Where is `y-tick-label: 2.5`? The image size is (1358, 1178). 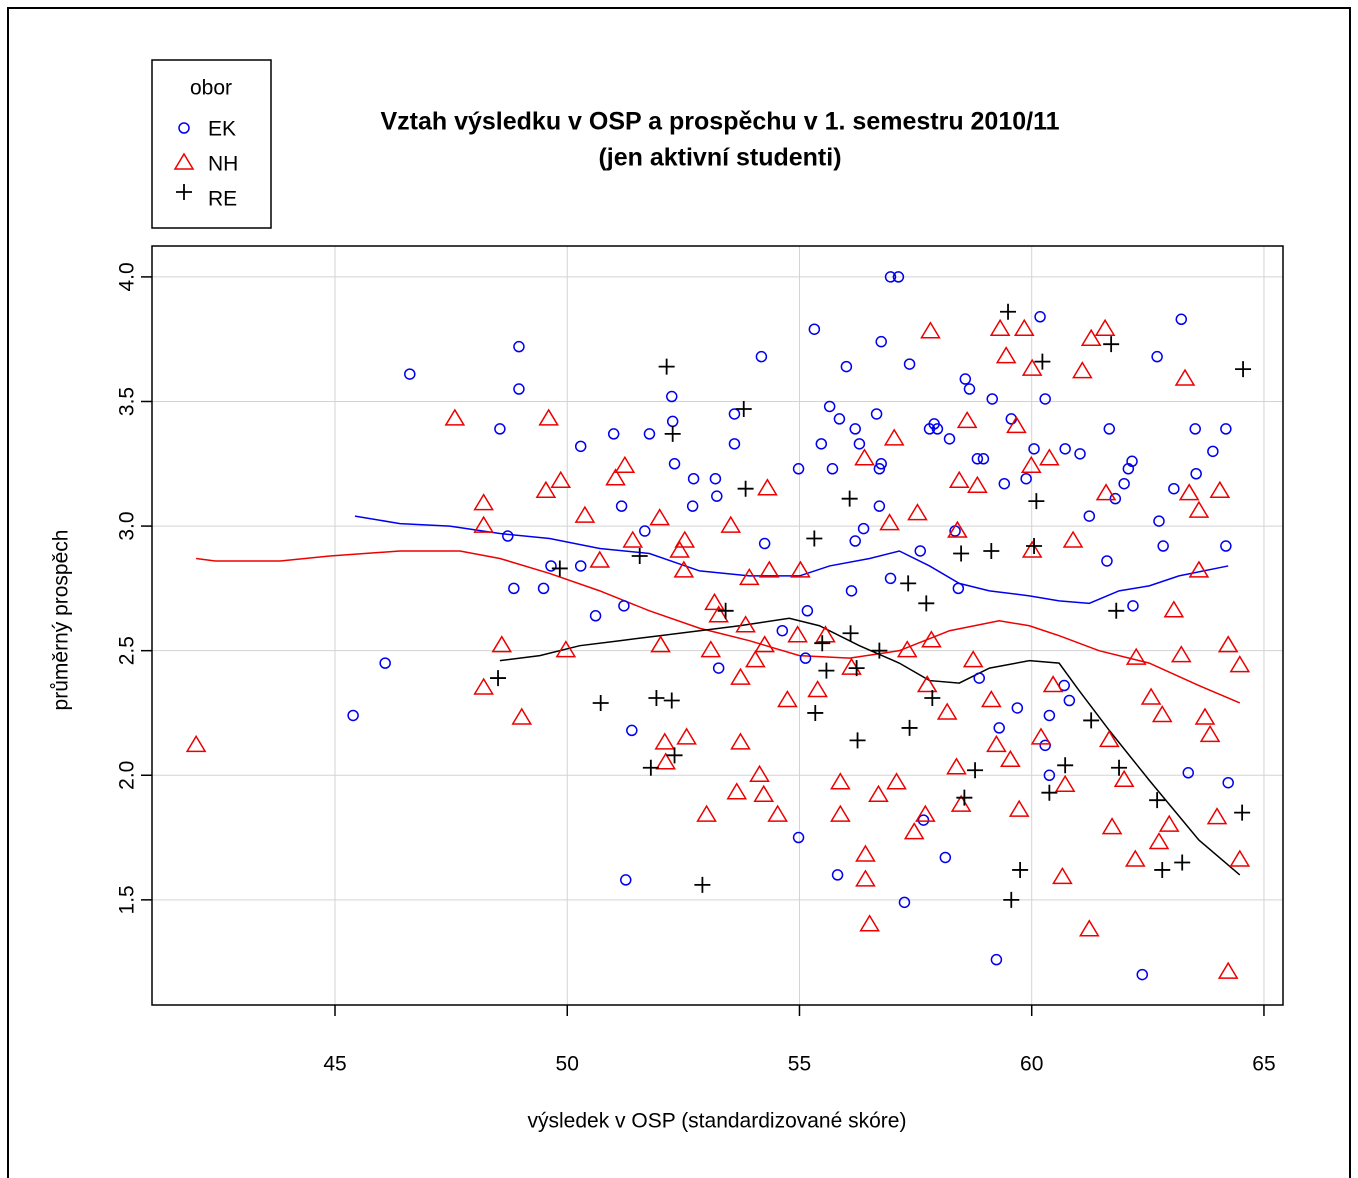
y-tick-label: 2.5 is located at coordinates (127, 650).